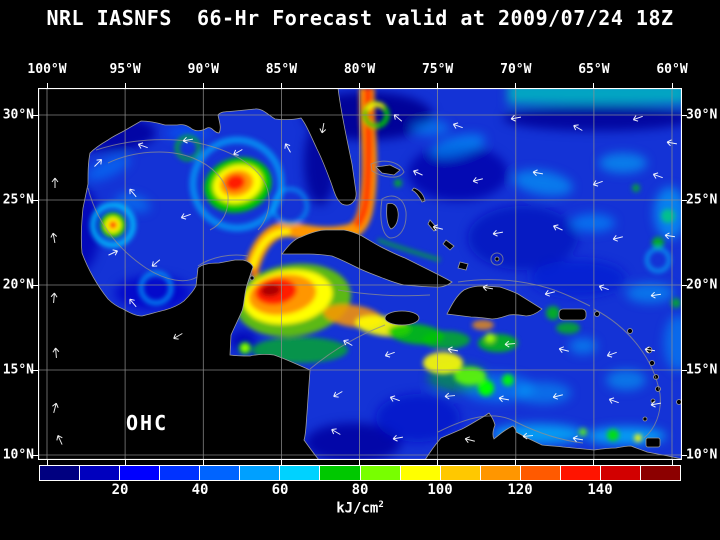  I want to click on lat-tick-label-right: 30°N, so click(702, 115).